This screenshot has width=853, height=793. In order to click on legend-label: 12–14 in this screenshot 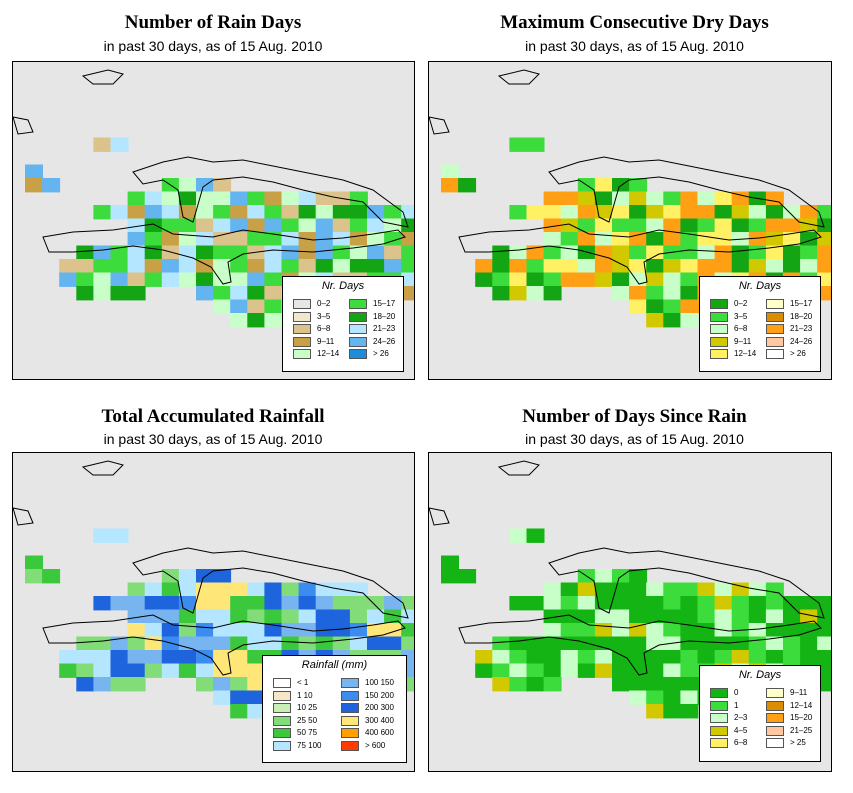, I will do `click(745, 353)`.